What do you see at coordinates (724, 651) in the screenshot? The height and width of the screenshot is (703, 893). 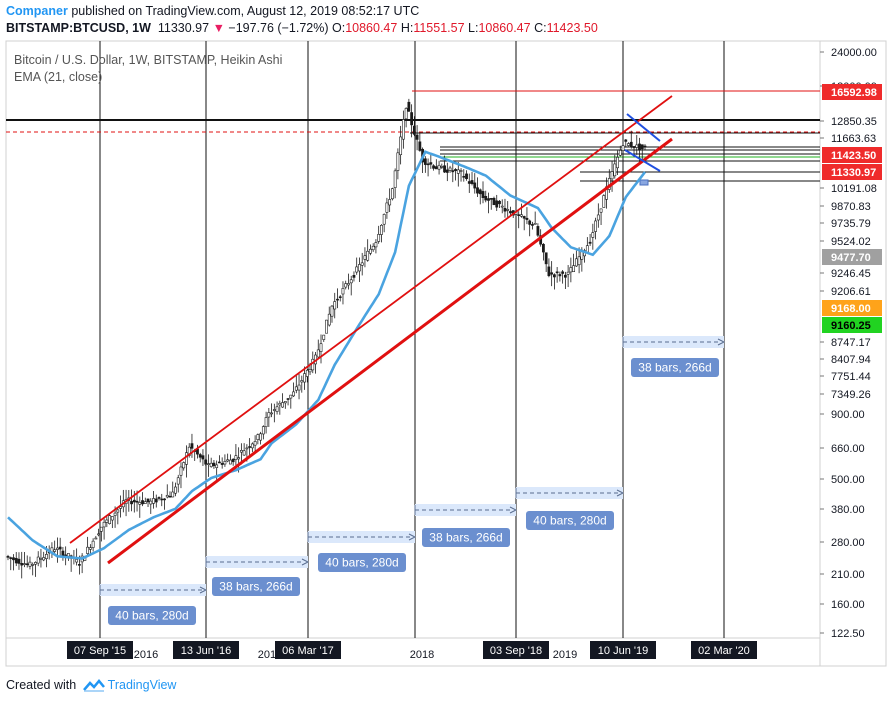 I see `time-axis-label: 02 Mar '20` at bounding box center [724, 651].